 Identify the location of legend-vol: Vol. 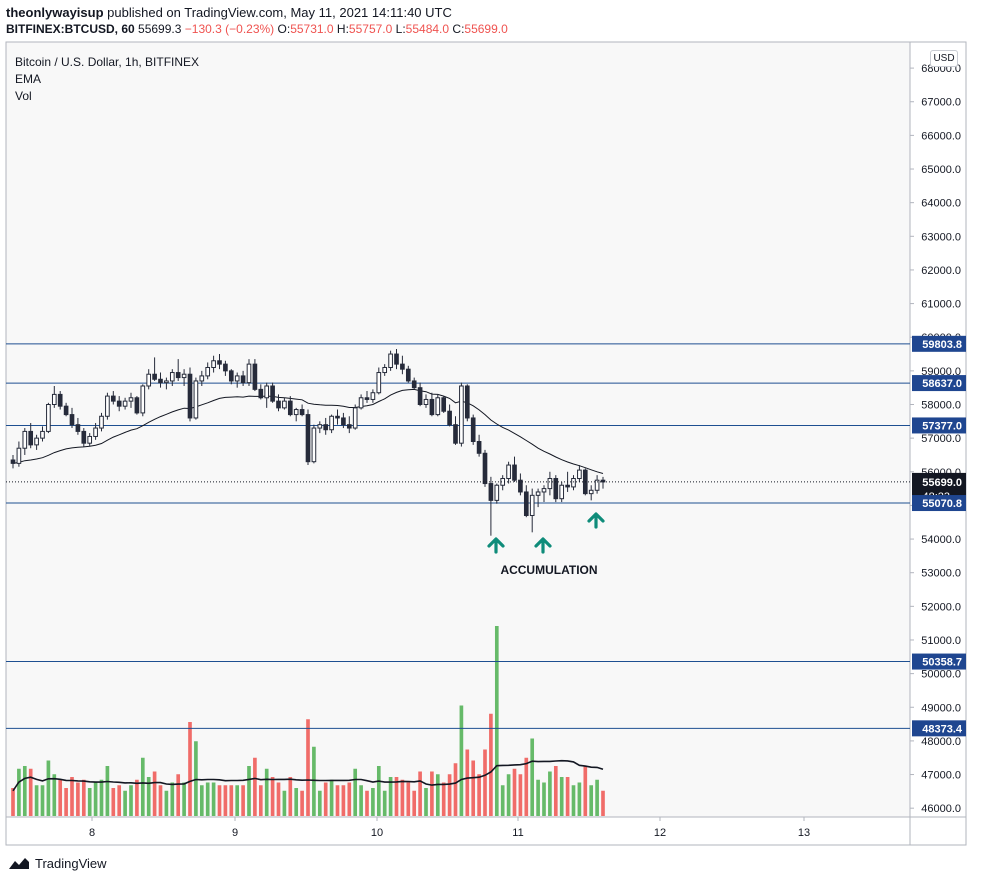
(23, 96).